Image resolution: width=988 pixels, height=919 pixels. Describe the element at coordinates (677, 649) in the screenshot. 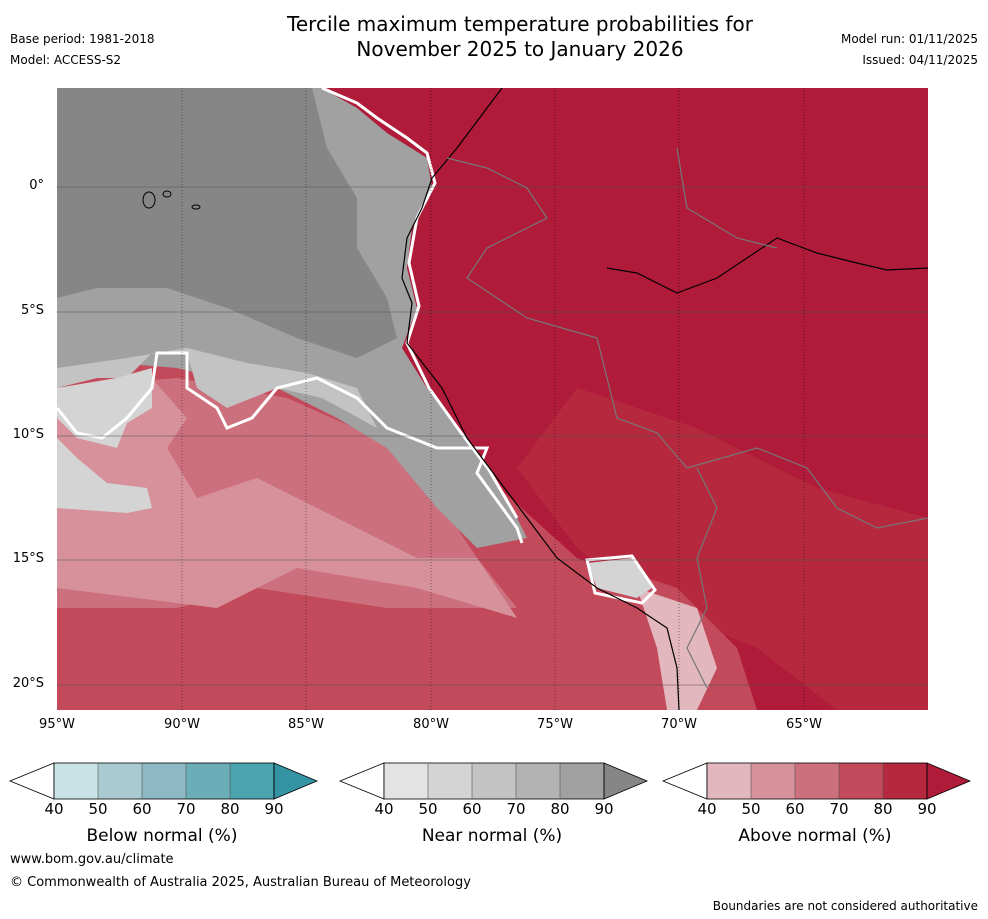

I see `region-above-40-coast` at that location.